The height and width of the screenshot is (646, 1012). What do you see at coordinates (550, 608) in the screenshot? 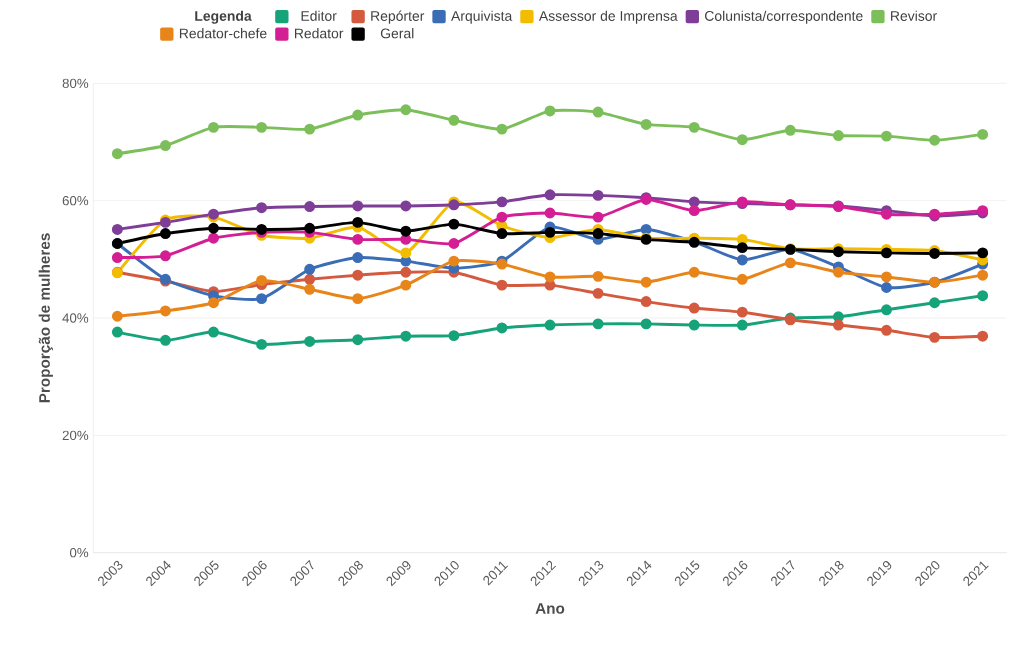
I see `x-axis-title: Ano` at bounding box center [550, 608].